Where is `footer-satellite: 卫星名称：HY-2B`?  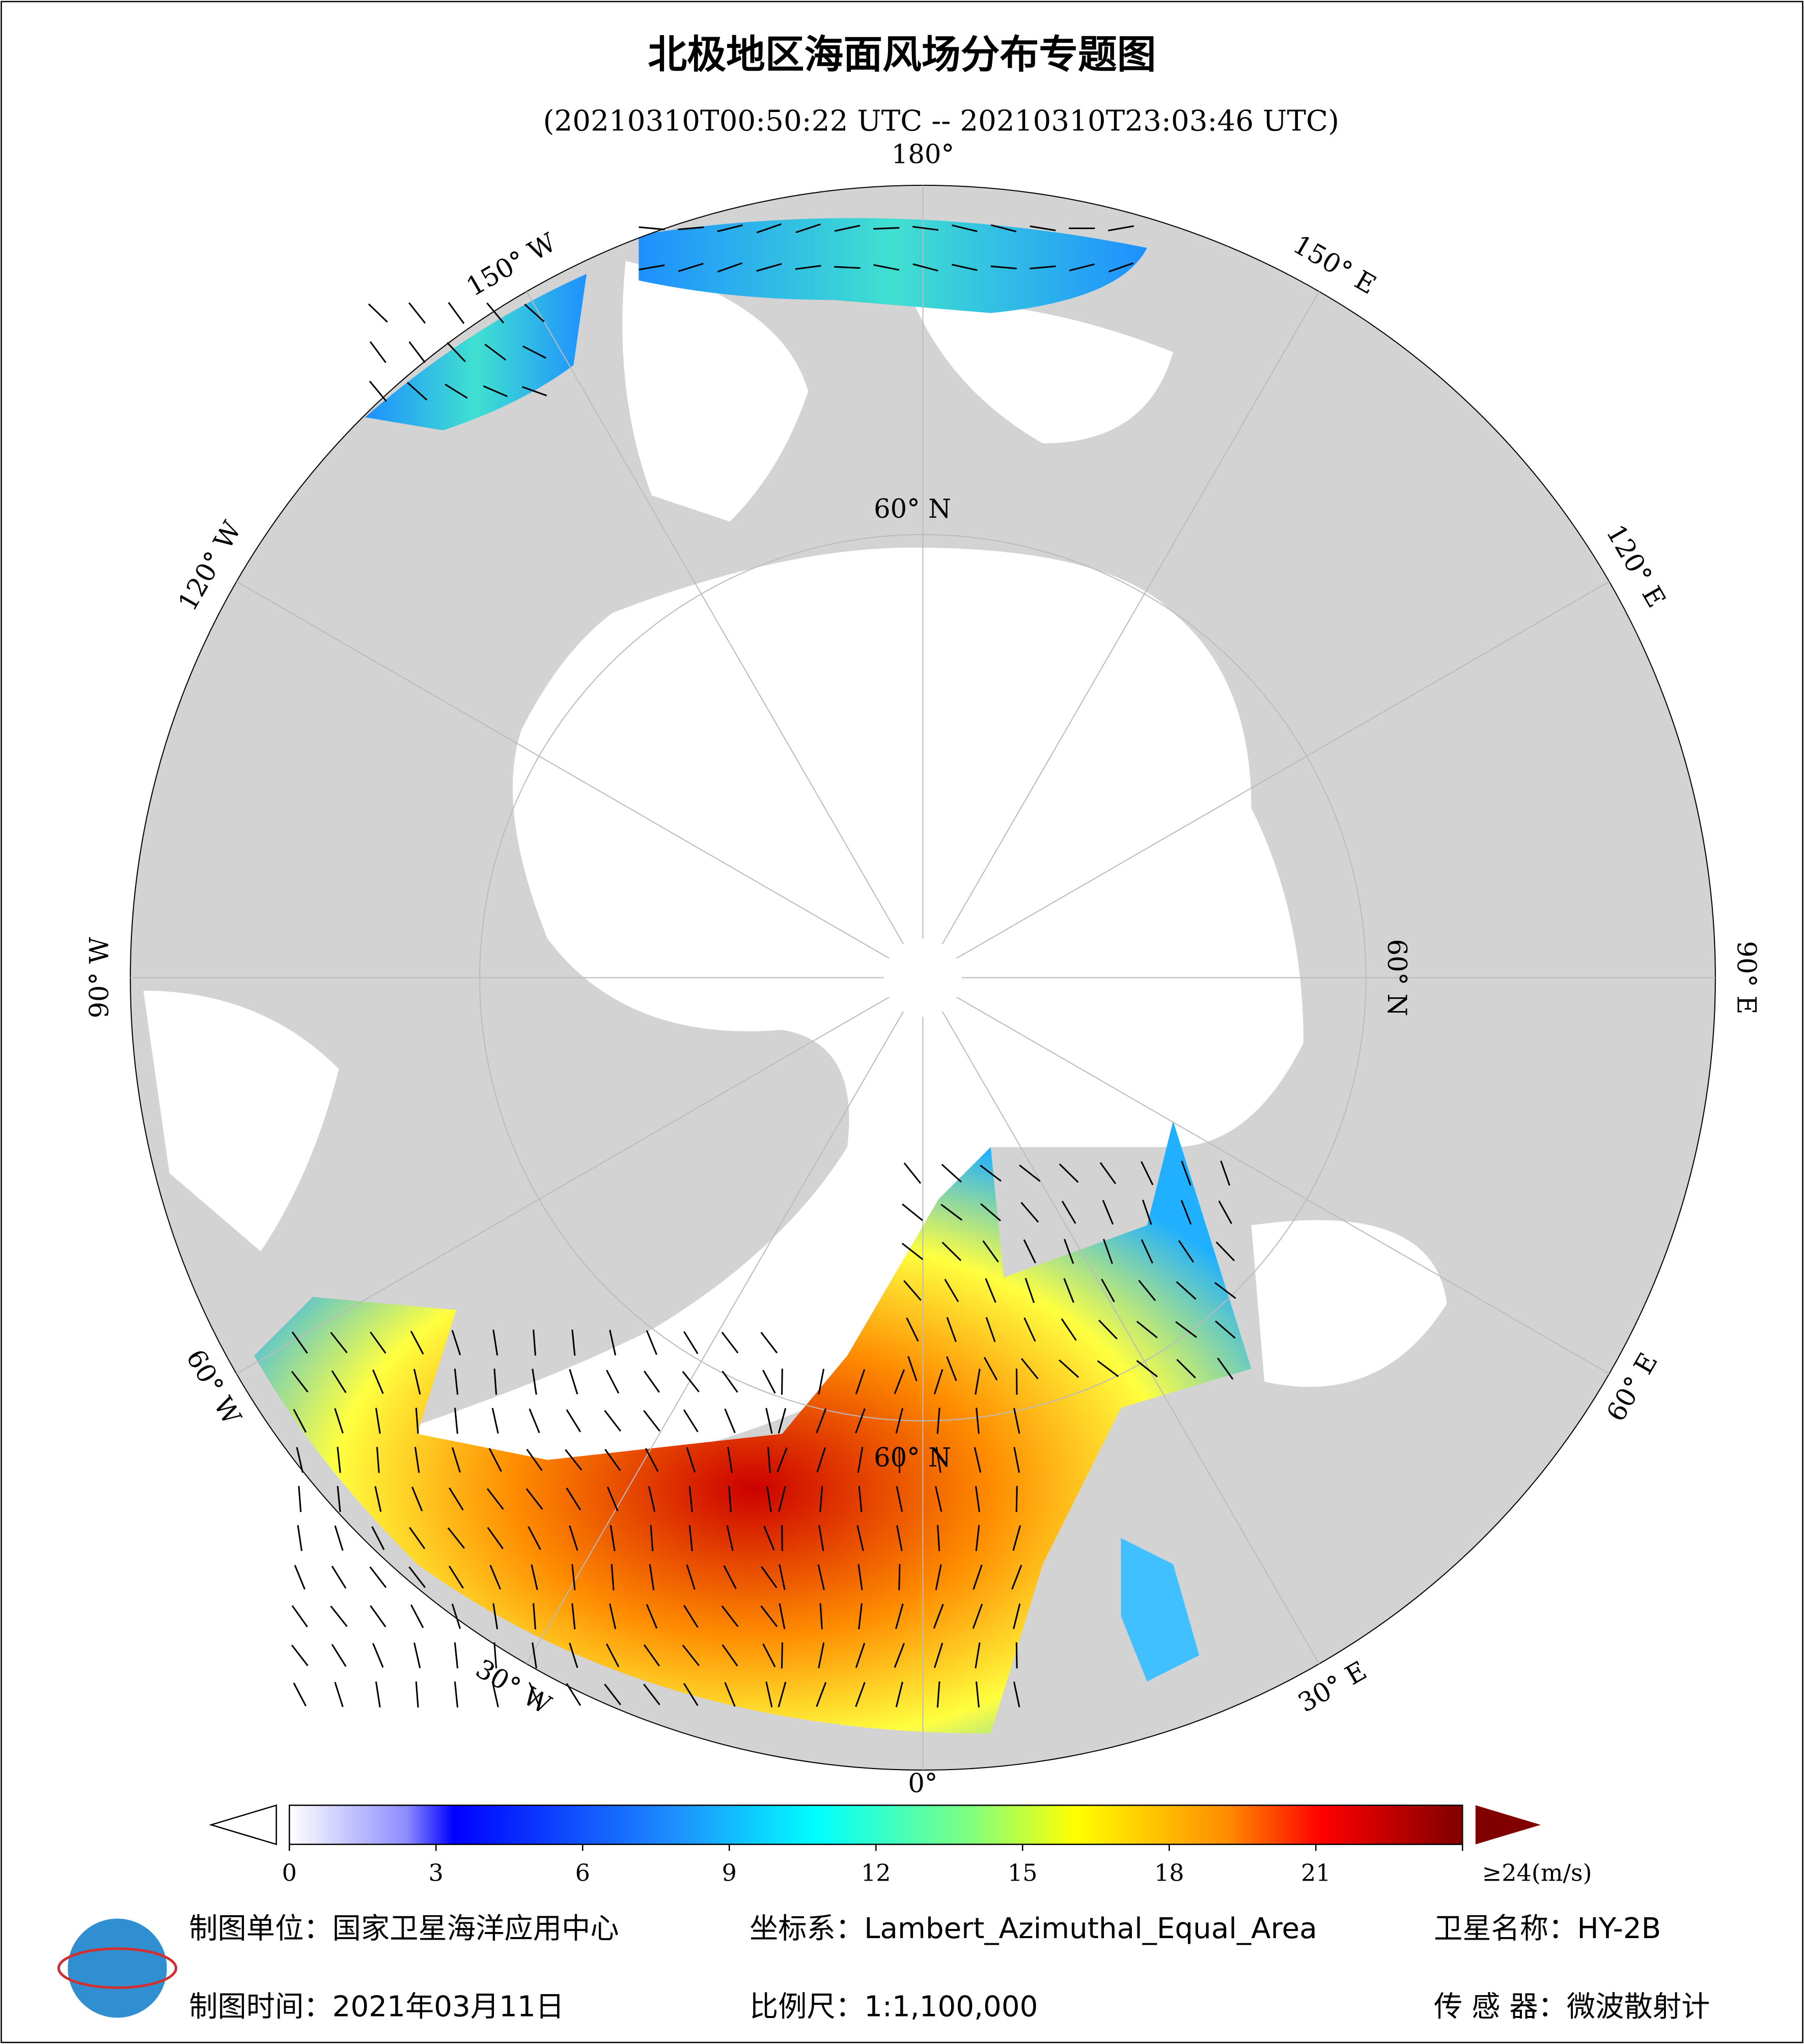 footer-satellite: 卫星名称：HY-2B is located at coordinates (1547, 1928).